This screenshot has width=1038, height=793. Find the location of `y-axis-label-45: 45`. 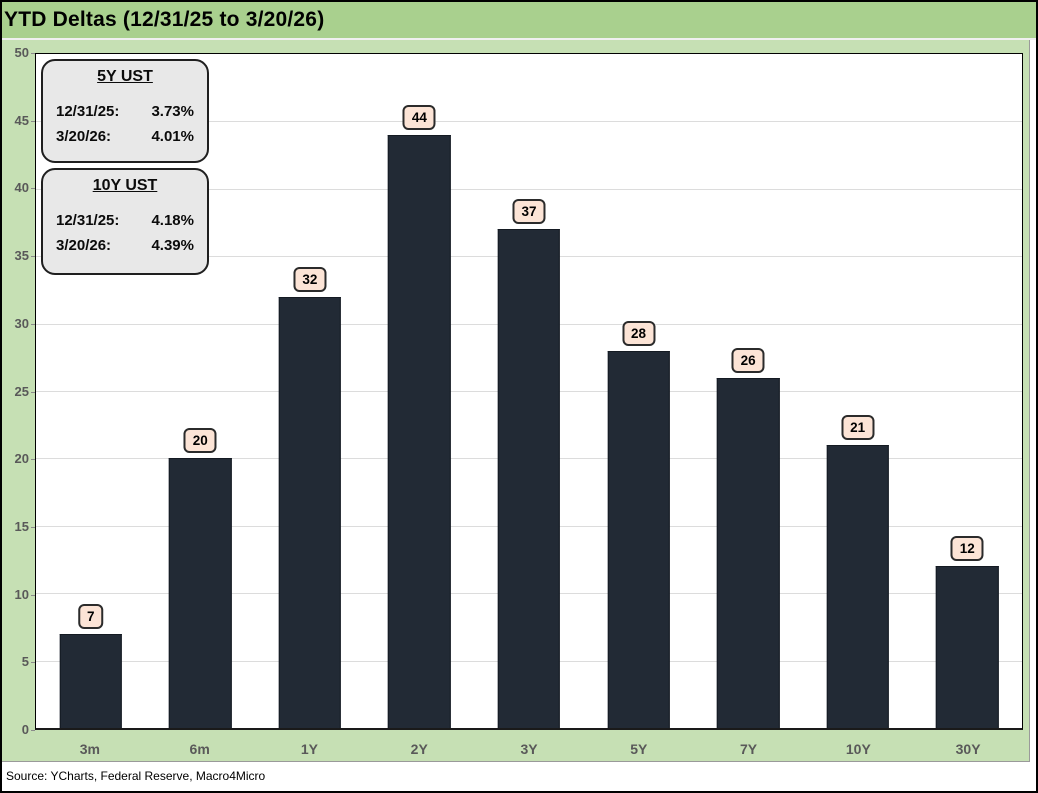

y-axis-label-45: 45 is located at coordinates (21, 120).